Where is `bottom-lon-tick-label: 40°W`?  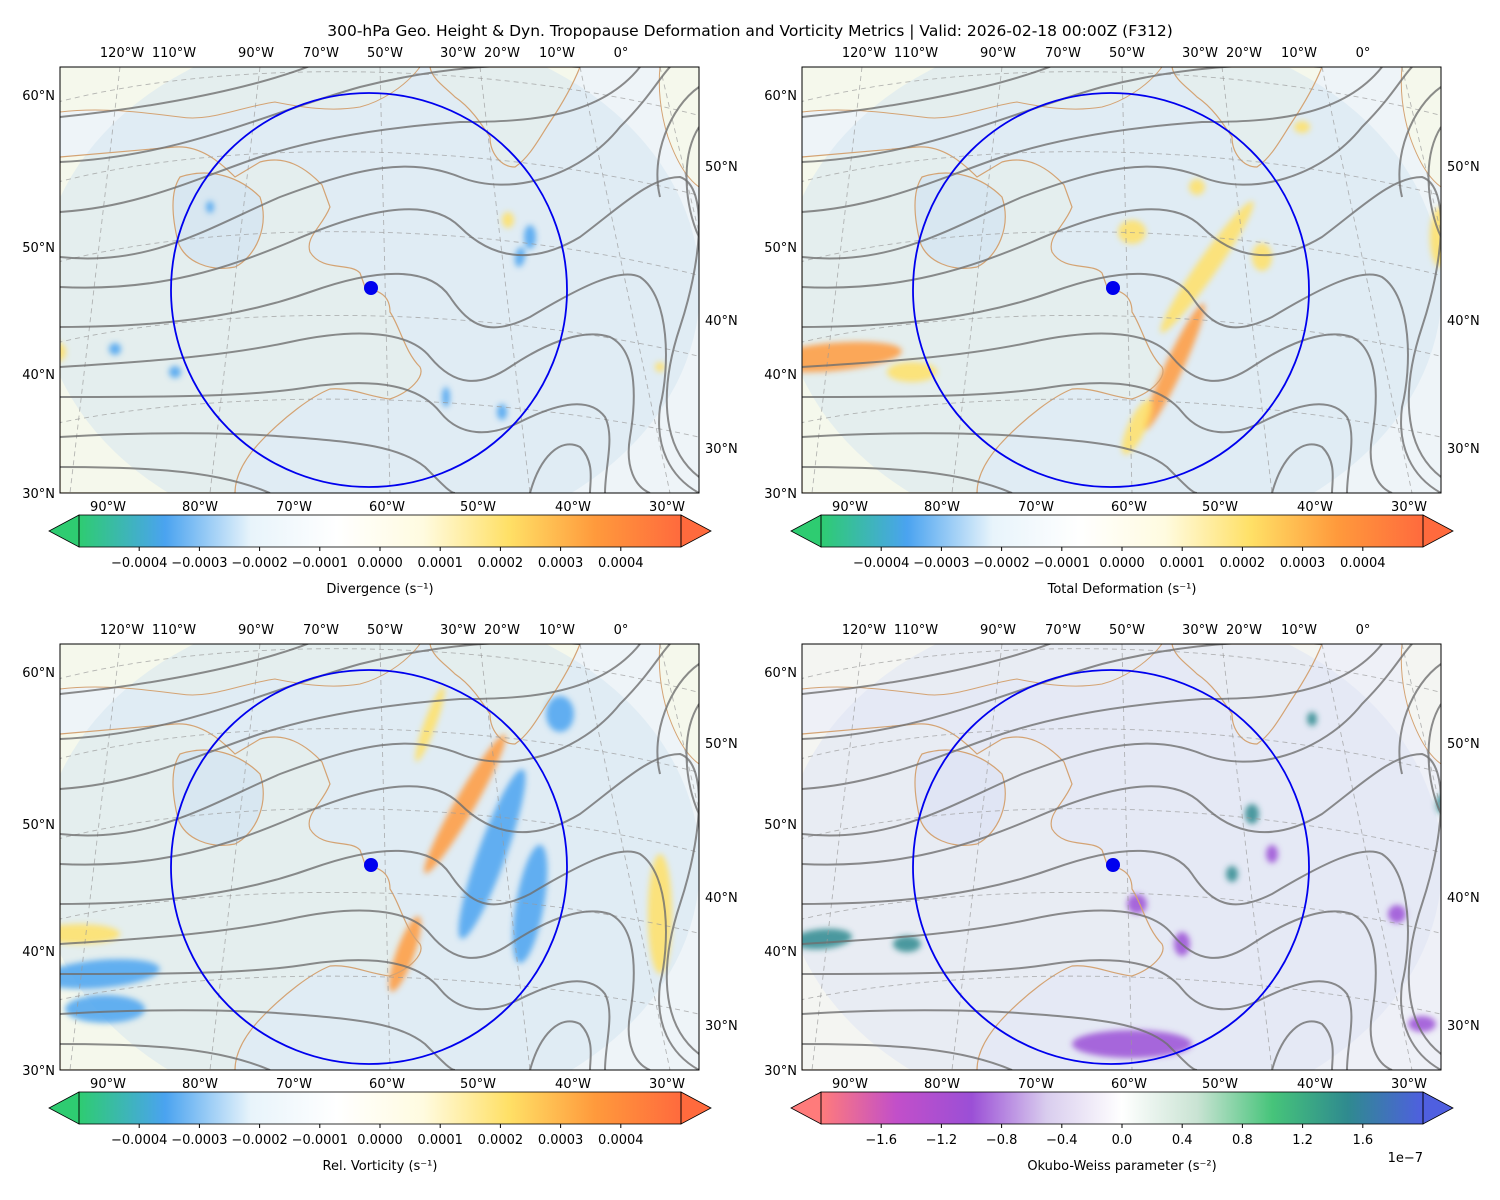 bottom-lon-tick-label: 40°W is located at coordinates (1315, 507).